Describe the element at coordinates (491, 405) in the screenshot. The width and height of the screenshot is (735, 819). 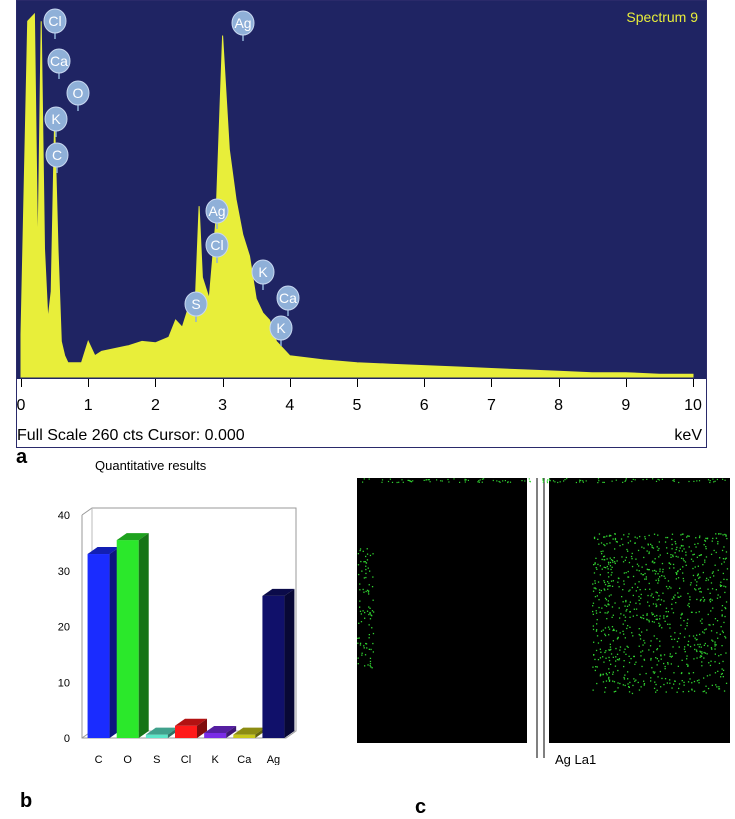
I see `x-tick-label: 7` at that location.